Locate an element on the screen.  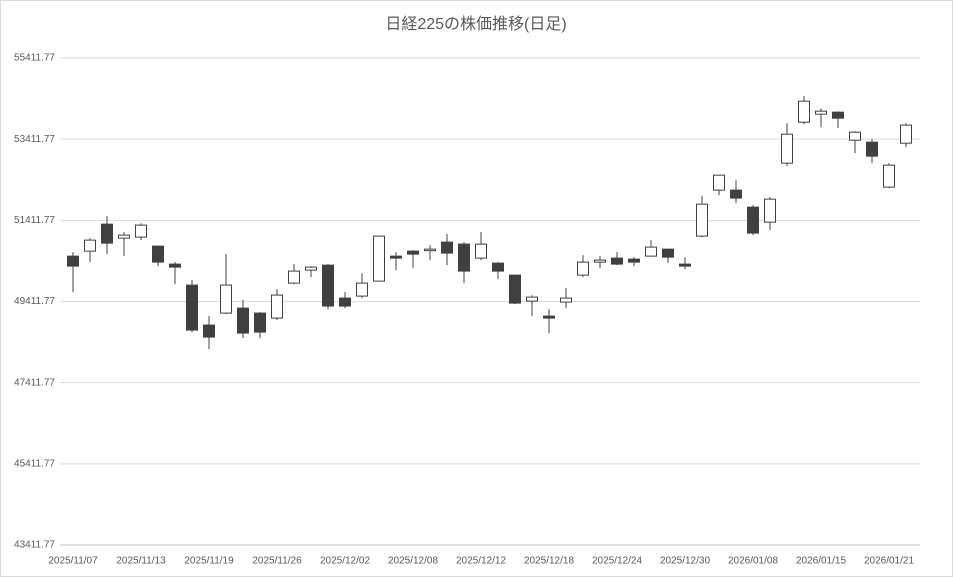
y-tick-label: 45411.77 is located at coordinates (34, 463).